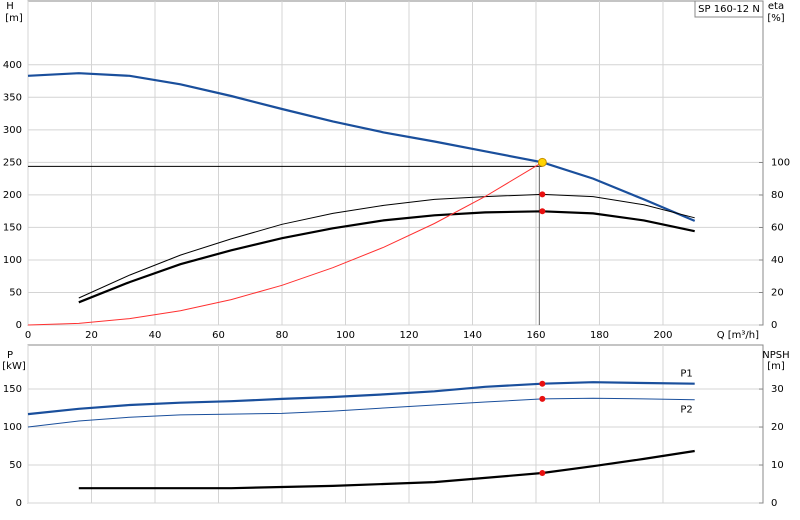 The height and width of the screenshot is (520, 800). Describe the element at coordinates (777, 195) in the screenshot. I see `y2-tick-label: 80` at that location.